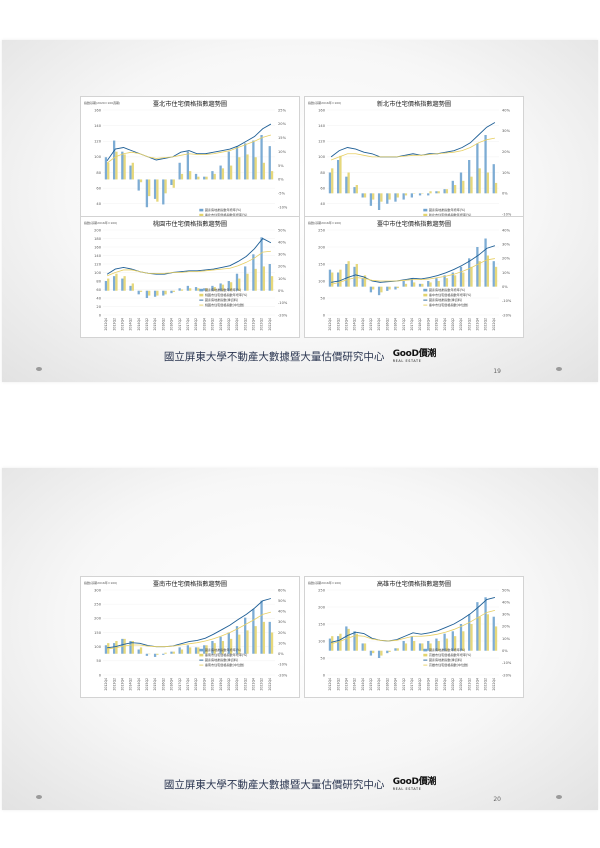 This screenshot has width=600, height=848. Describe the element at coordinates (282, 194) in the screenshot. I see `y2-tick-label: -5%` at that location.